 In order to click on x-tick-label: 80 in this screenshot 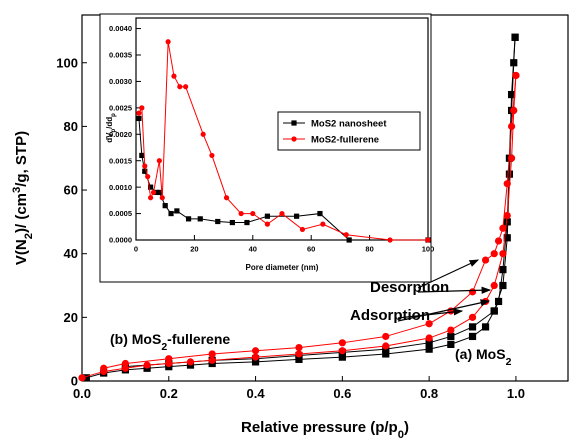, I will do `click(369, 249)`.